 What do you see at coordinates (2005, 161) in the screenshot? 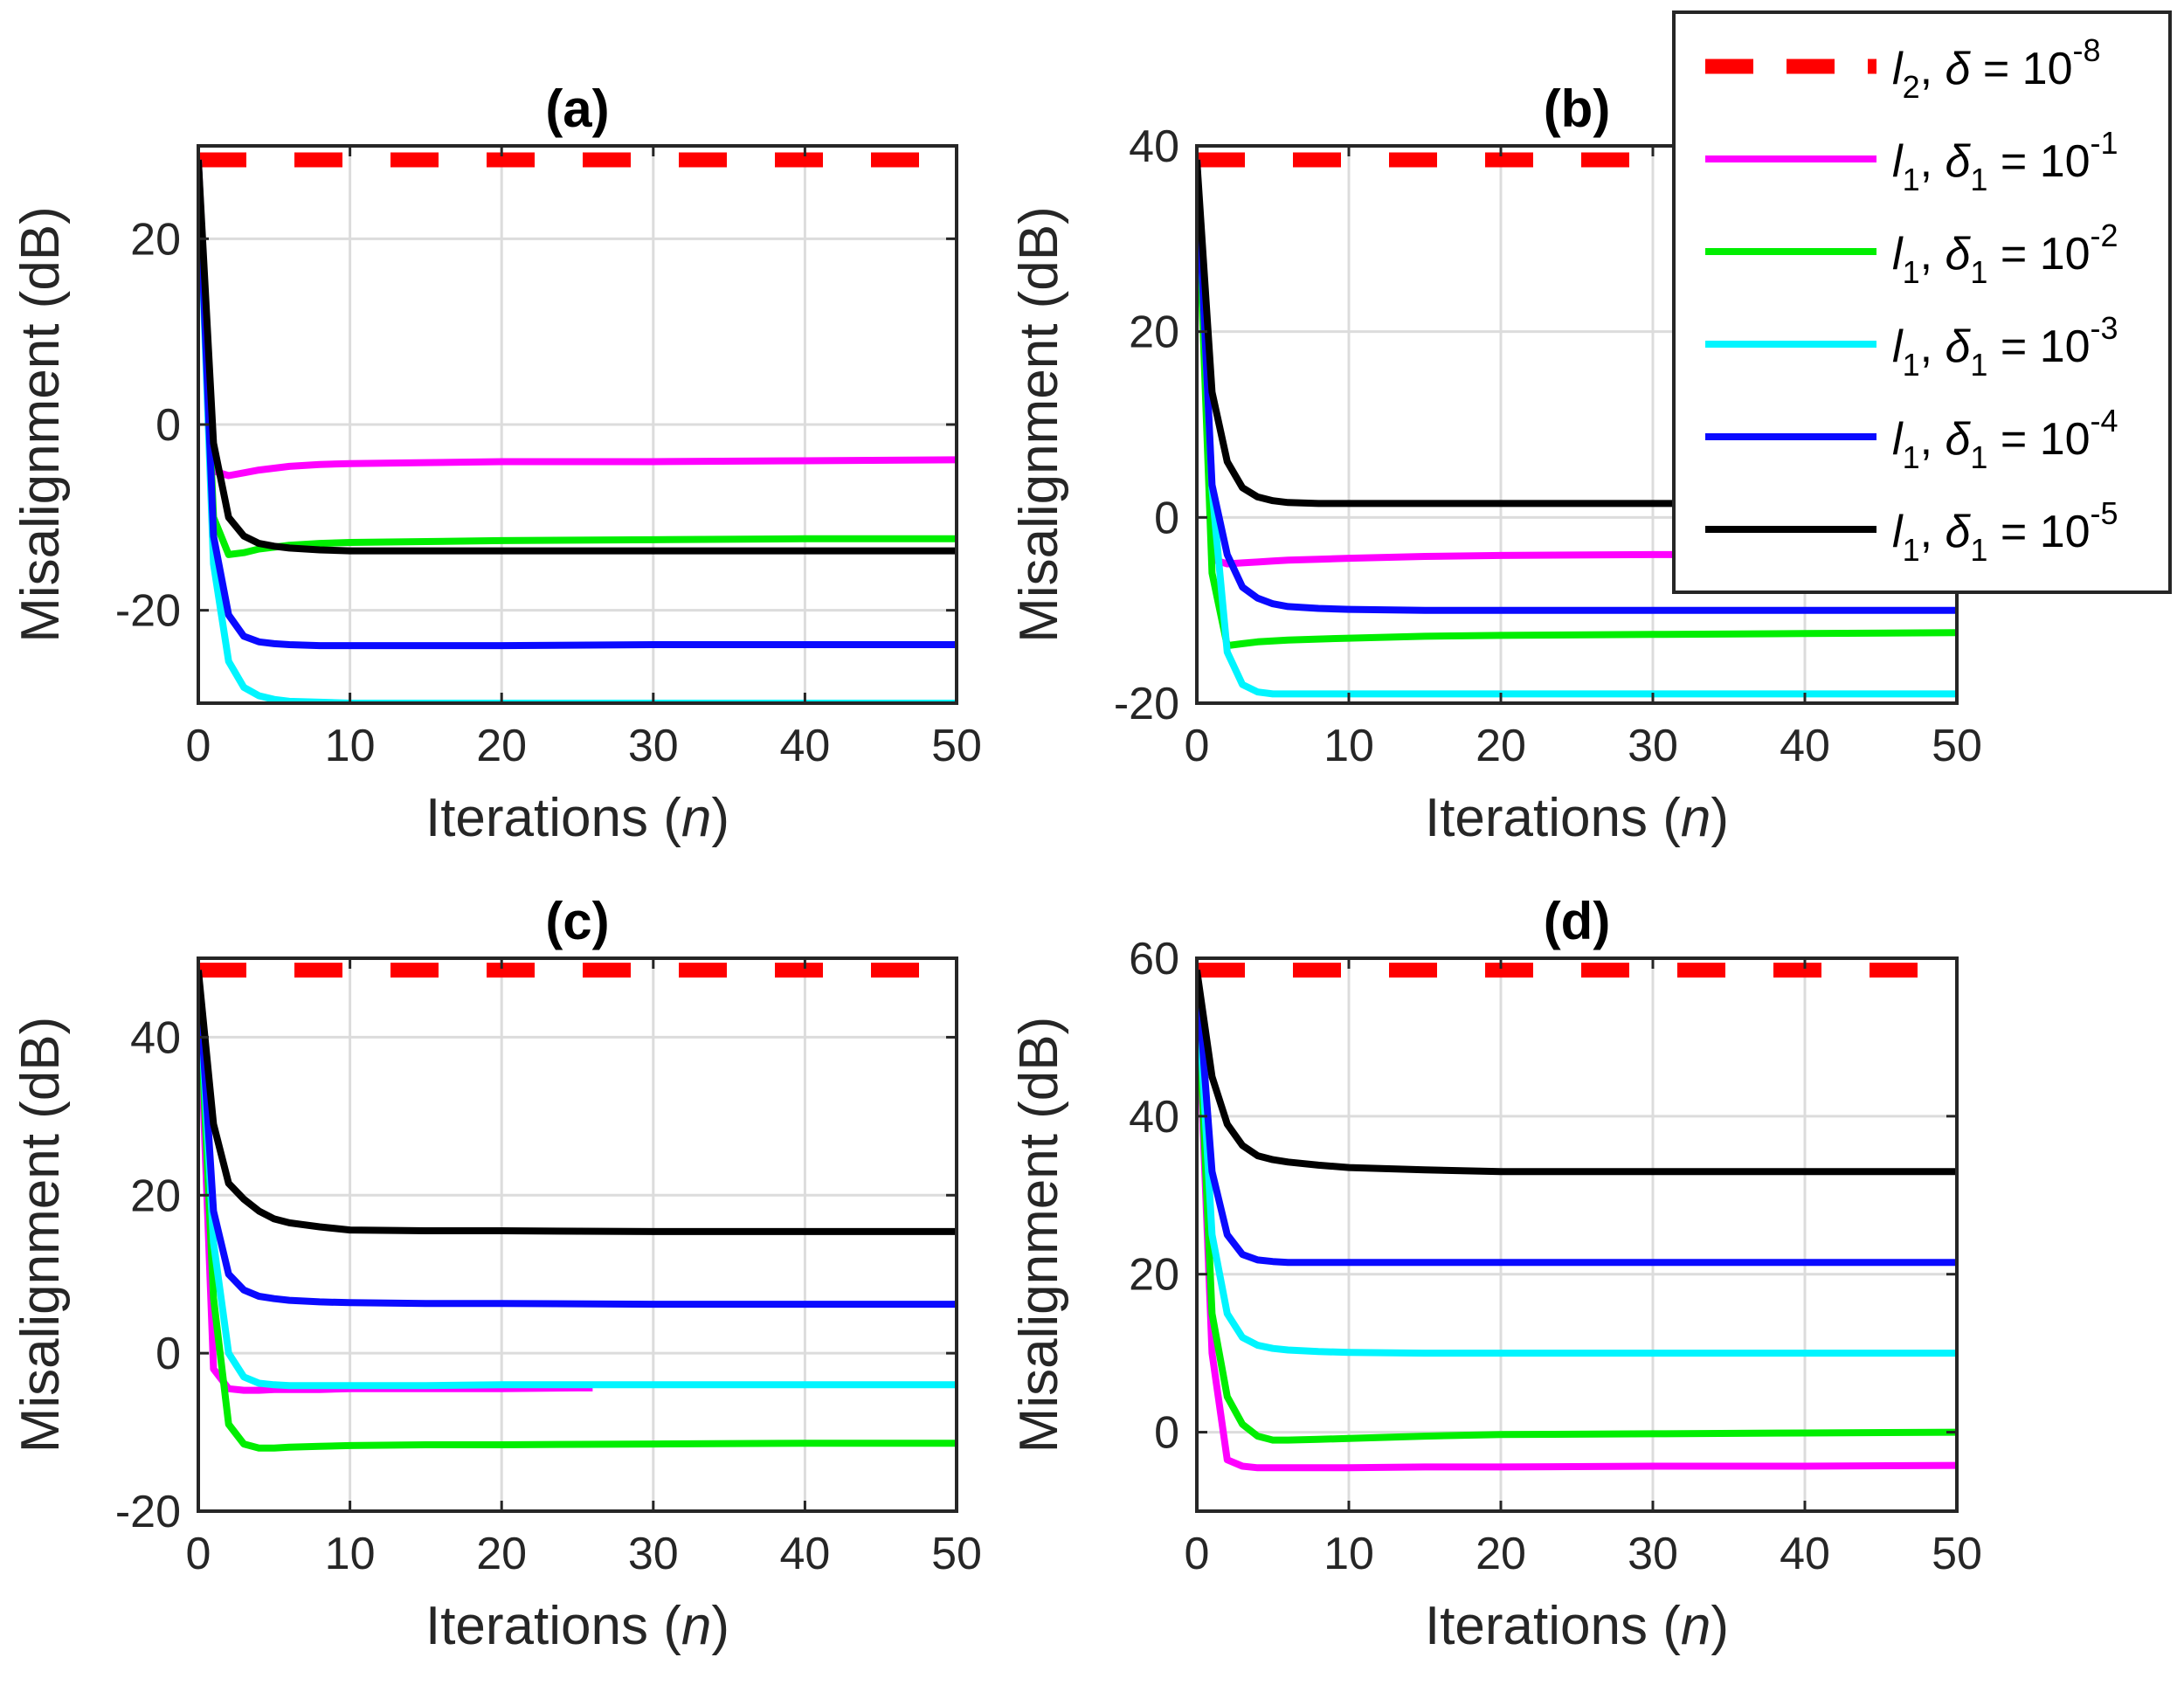
I see `legend-label: l1, δ1 = 10-1` at bounding box center [2005, 161].